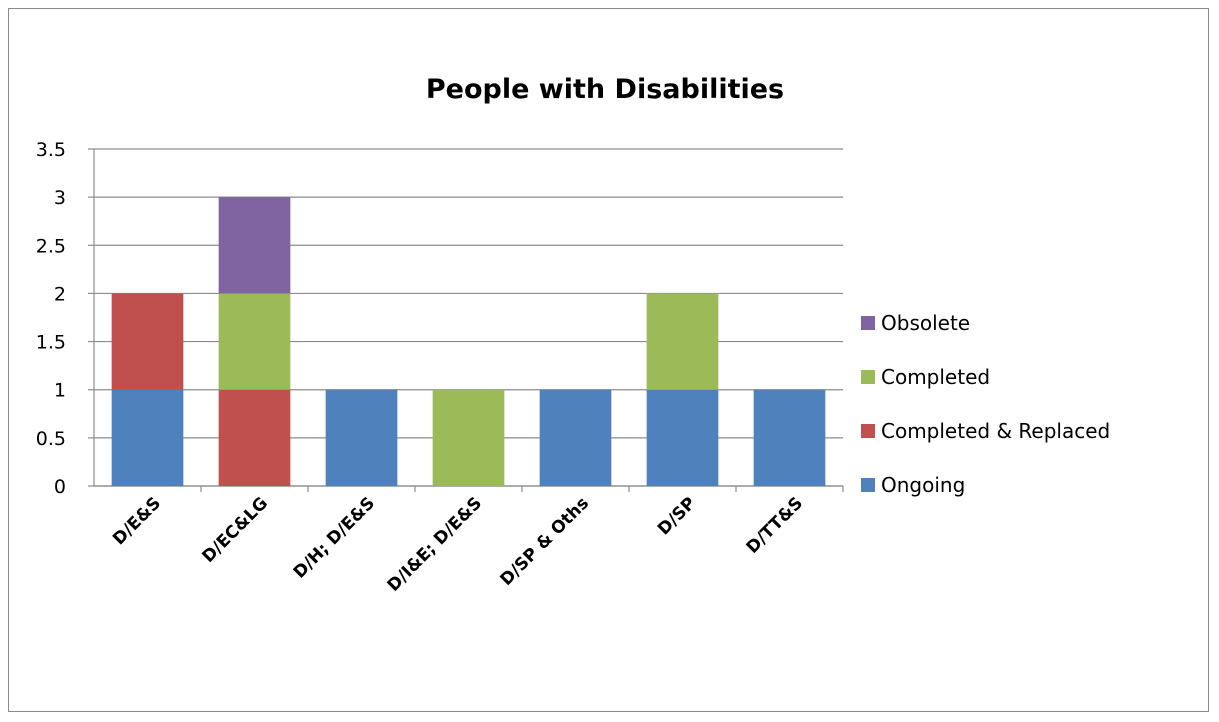  What do you see at coordinates (334, 537) in the screenshot?
I see `x-category-label: D/H; D/E&S` at bounding box center [334, 537].